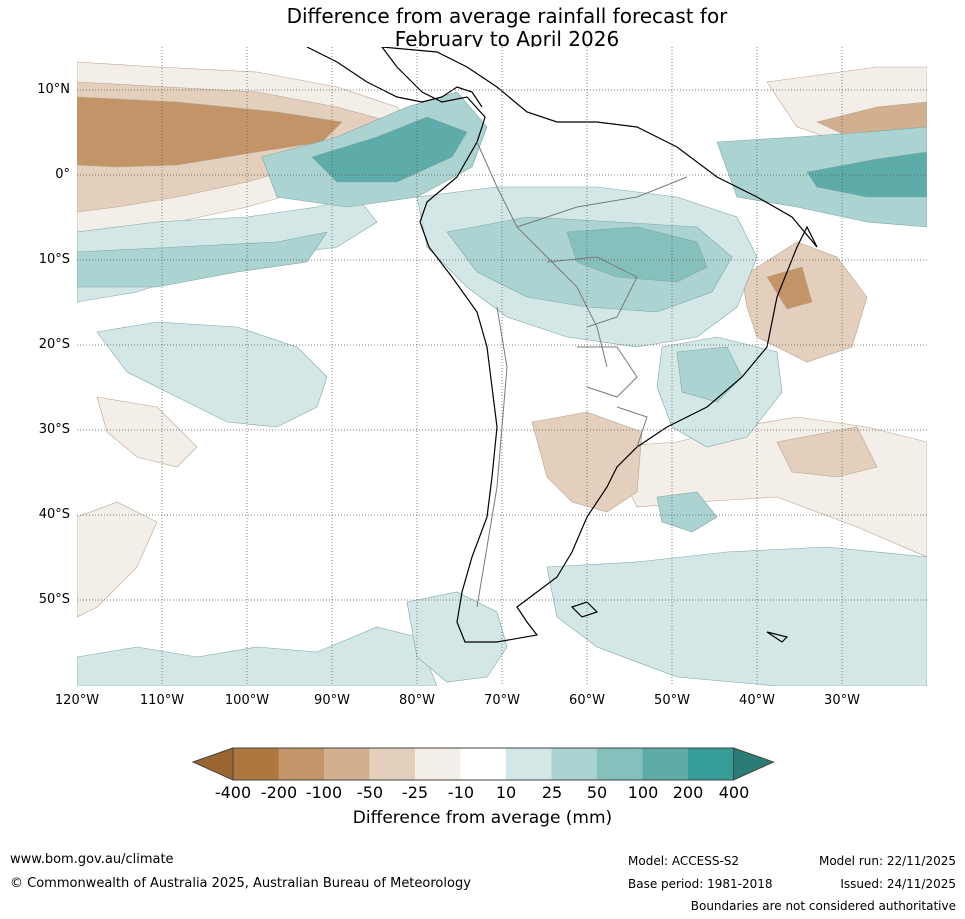 Image resolution: width=965 pixels, height=919 pixels. I want to click on colorbar-tick-label: 400, so click(734, 792).